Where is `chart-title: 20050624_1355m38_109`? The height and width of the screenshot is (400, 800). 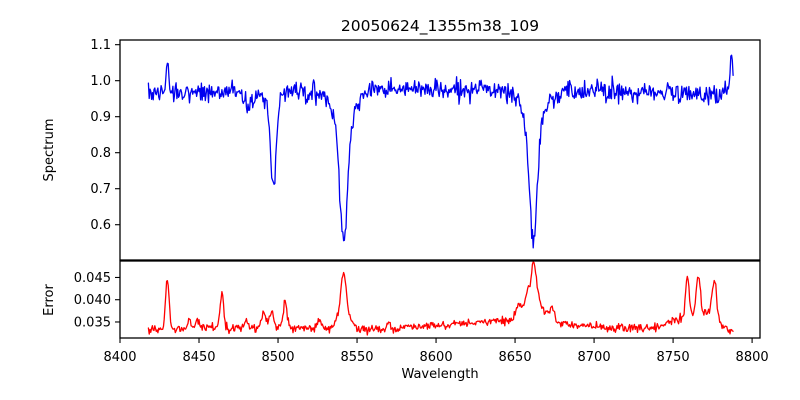
chart-title: 20050624_1355m38_109 is located at coordinates (440, 26).